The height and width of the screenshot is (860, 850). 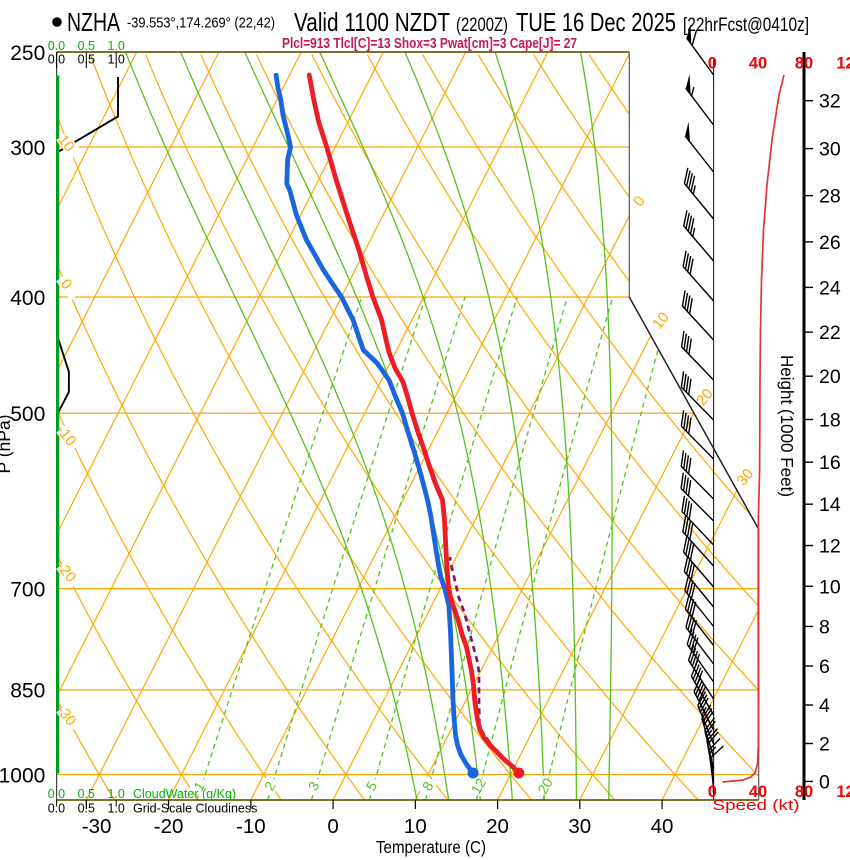 I want to click on svg-text: Speed (kt), so click(x=756, y=806).